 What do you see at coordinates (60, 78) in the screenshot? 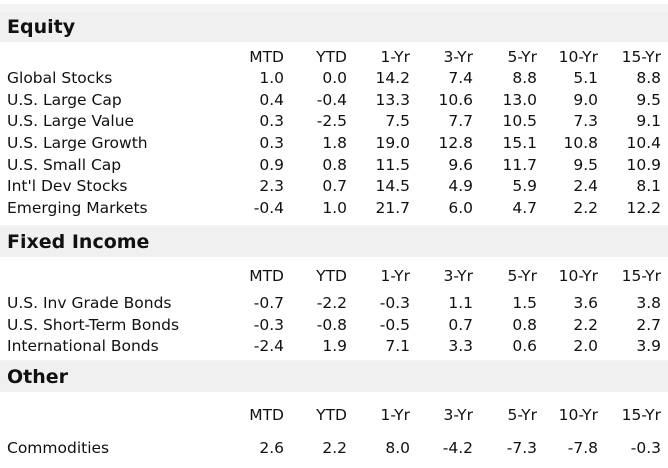
I see `row-label: Global Stocks` at bounding box center [60, 78].